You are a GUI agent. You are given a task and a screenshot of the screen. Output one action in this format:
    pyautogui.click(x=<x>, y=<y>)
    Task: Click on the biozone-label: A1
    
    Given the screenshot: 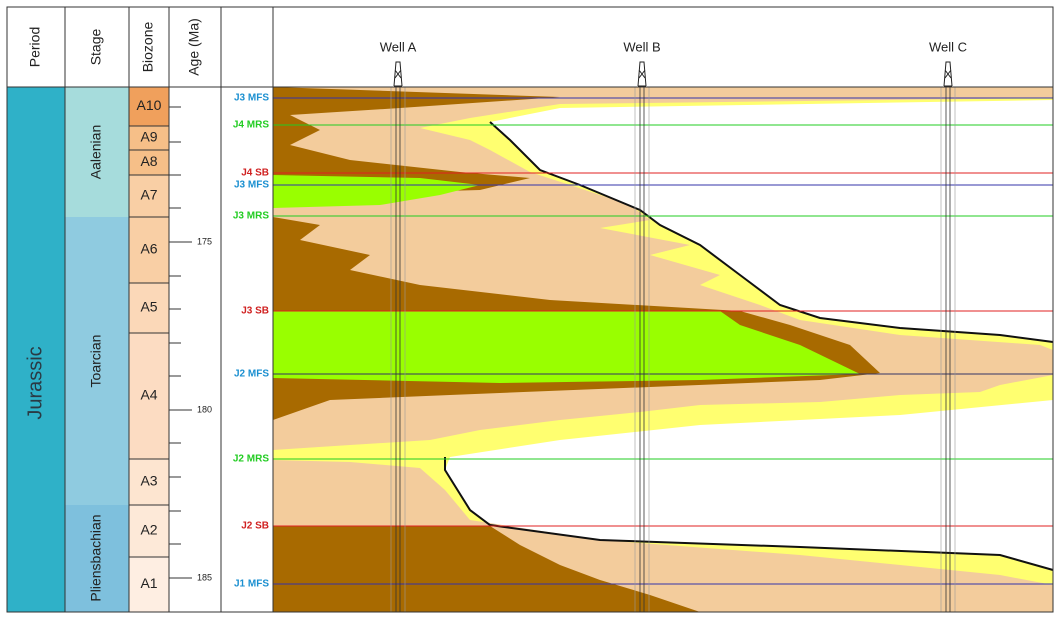 What is the action you would take?
    pyautogui.click(x=148, y=583)
    